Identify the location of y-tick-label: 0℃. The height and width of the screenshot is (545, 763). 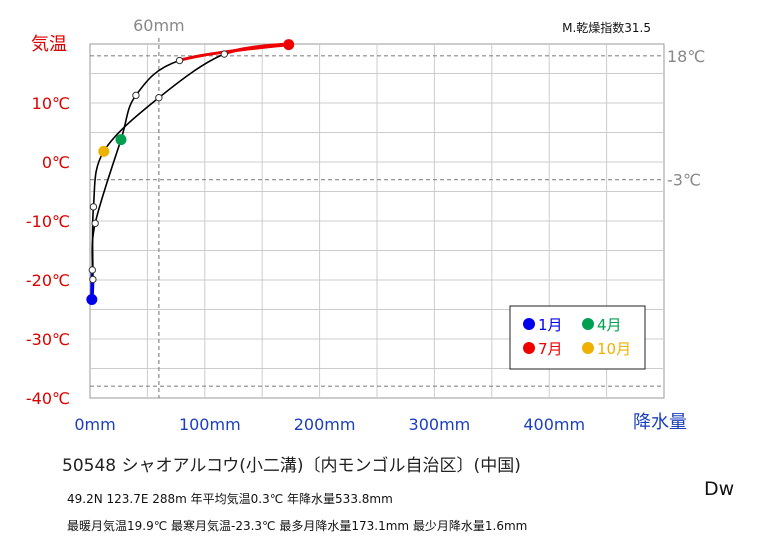
(56, 162).